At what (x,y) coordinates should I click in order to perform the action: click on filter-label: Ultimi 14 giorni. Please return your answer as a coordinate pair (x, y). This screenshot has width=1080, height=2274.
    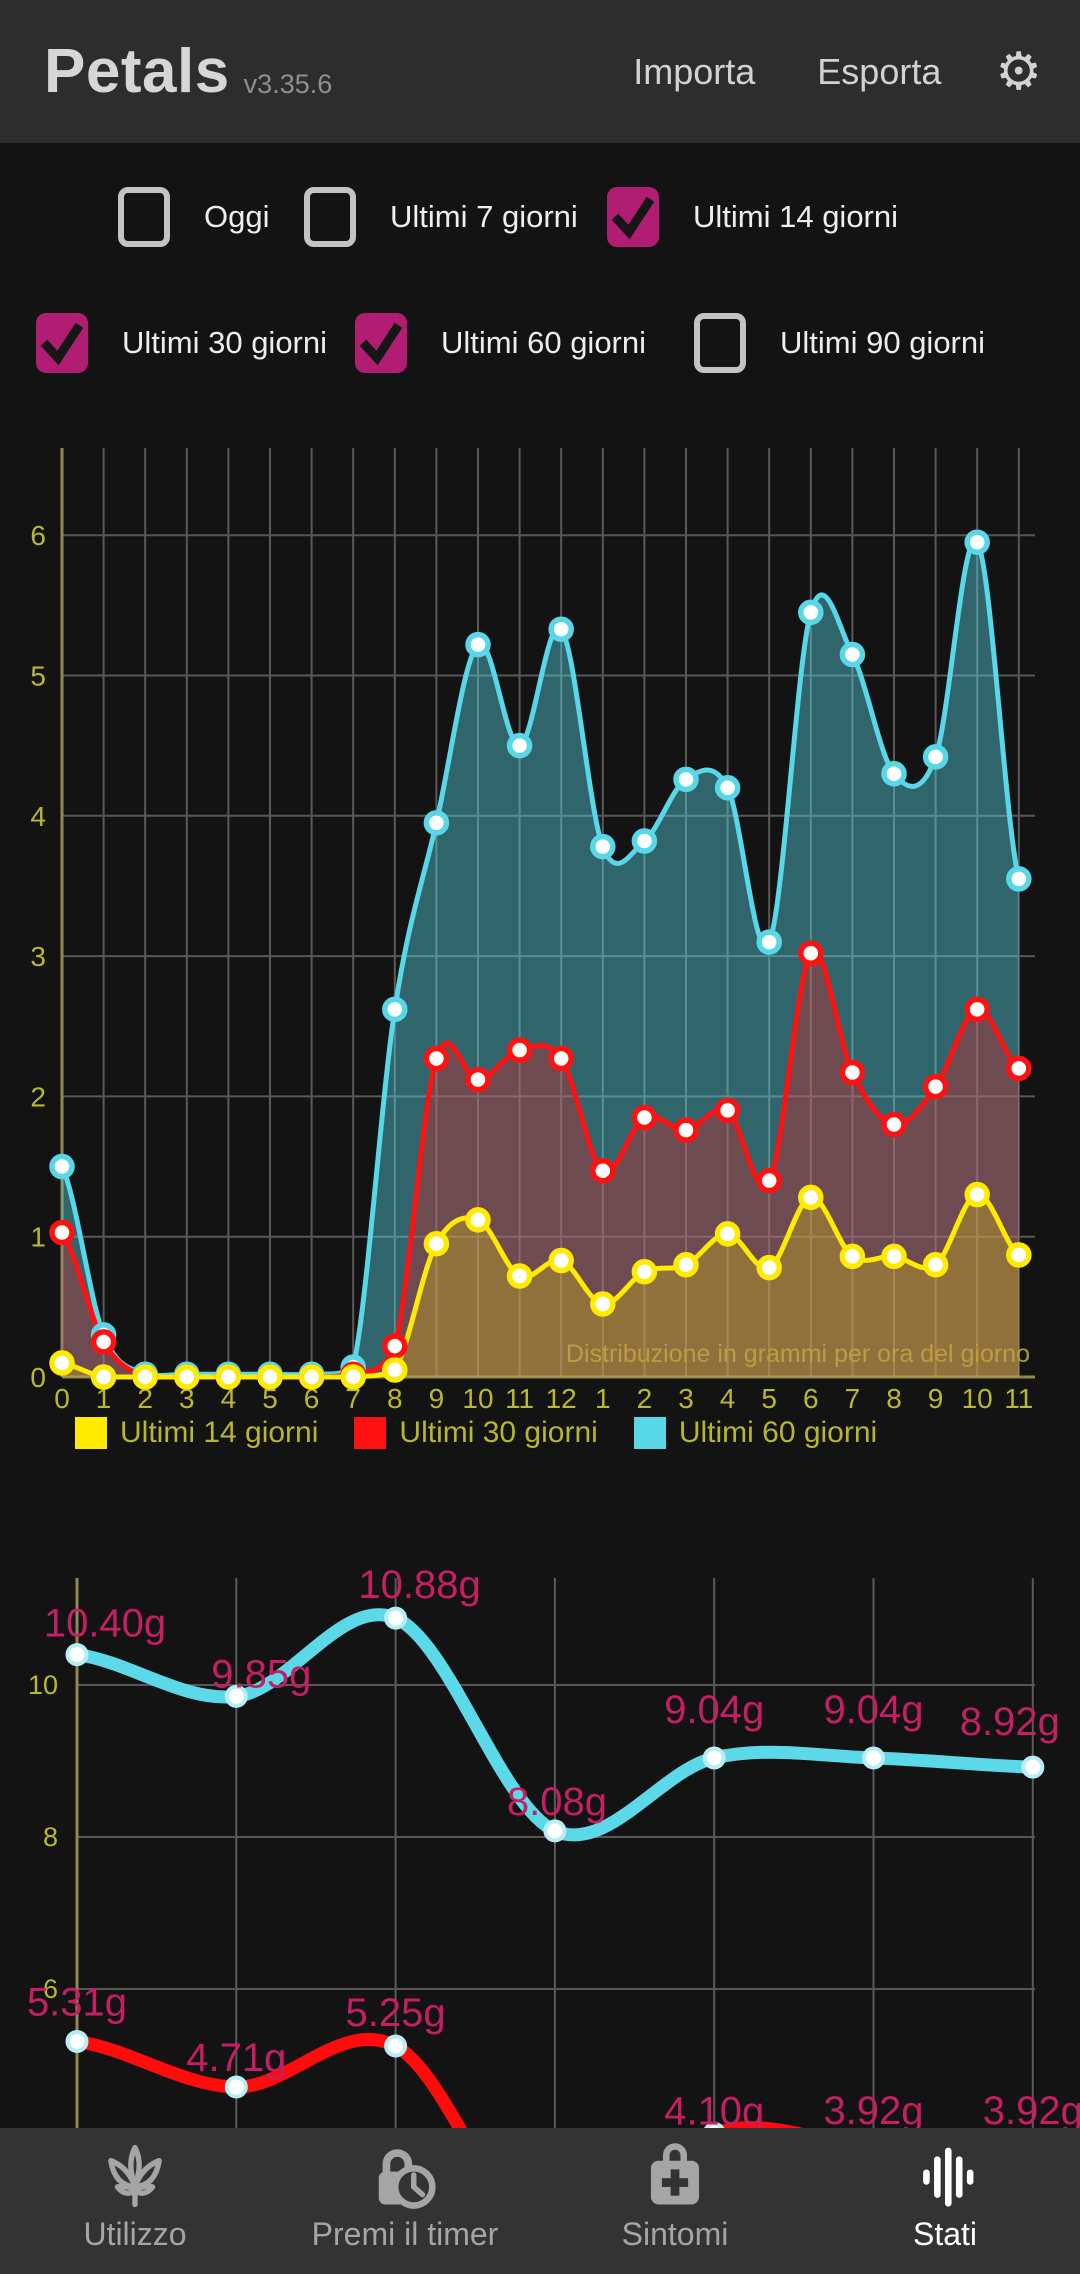
    Looking at the image, I should click on (796, 216).